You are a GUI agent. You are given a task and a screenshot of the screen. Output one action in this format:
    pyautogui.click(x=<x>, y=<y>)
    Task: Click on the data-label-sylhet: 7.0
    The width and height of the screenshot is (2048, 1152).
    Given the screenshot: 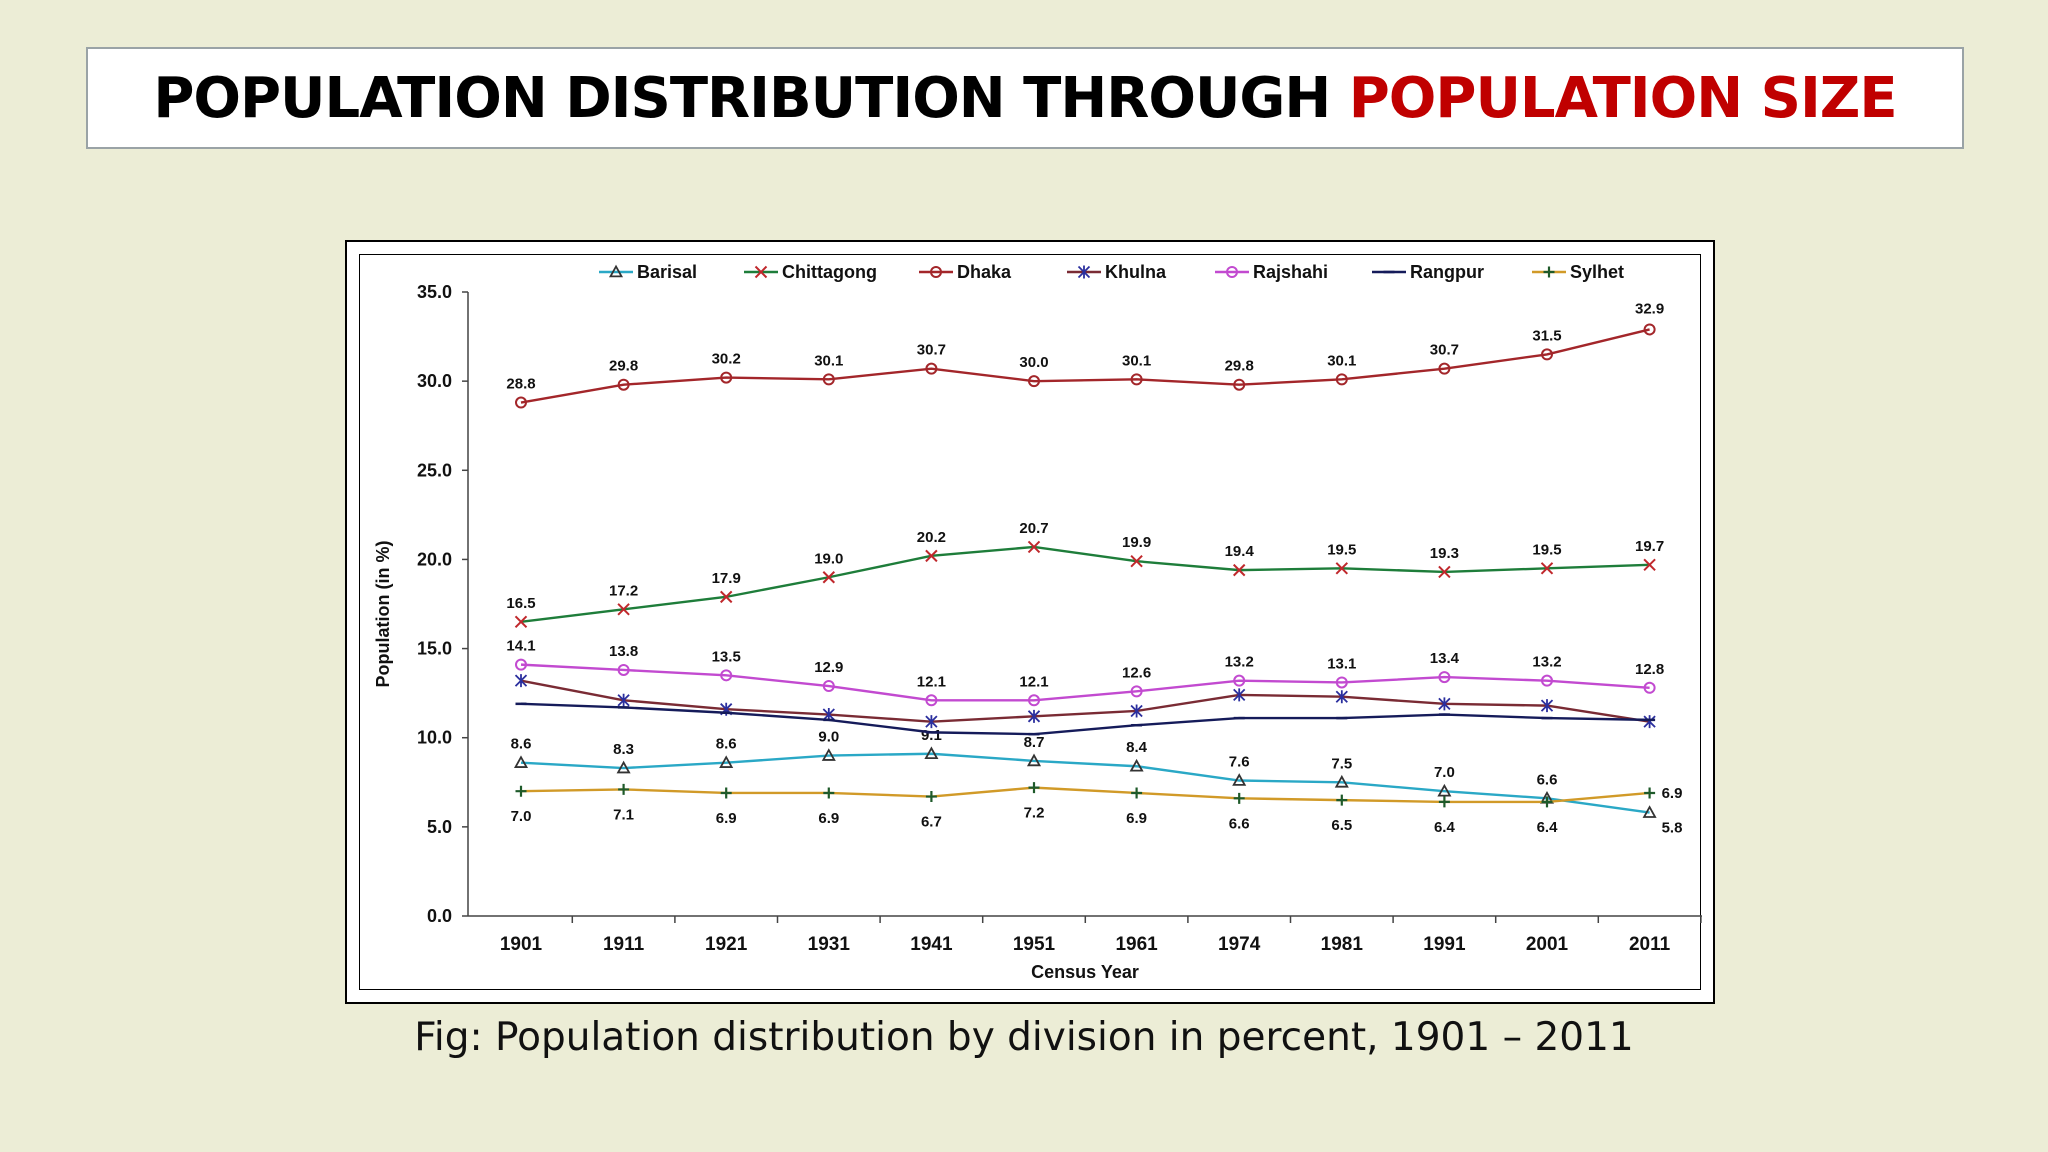 What is the action you would take?
    pyautogui.click(x=521, y=816)
    